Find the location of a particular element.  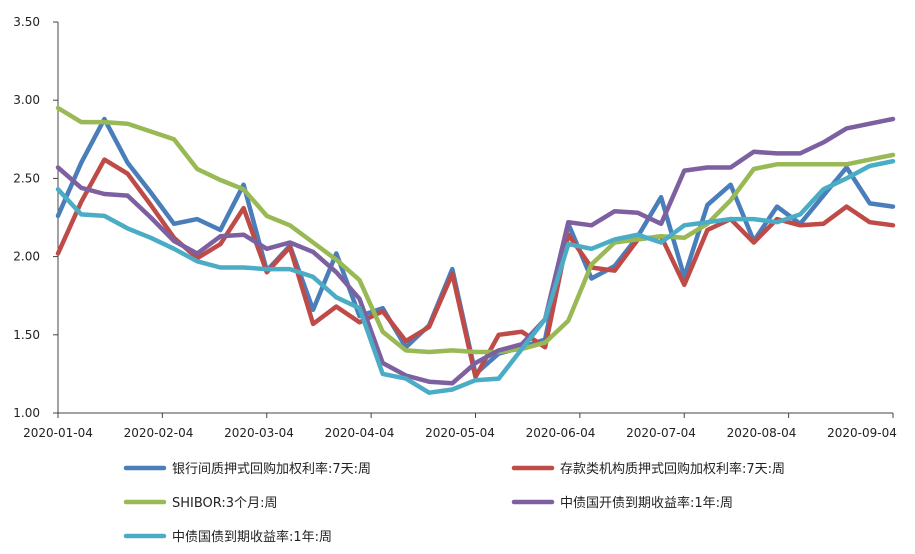

x-tick-label: 2020-03-04 is located at coordinates (259, 433).